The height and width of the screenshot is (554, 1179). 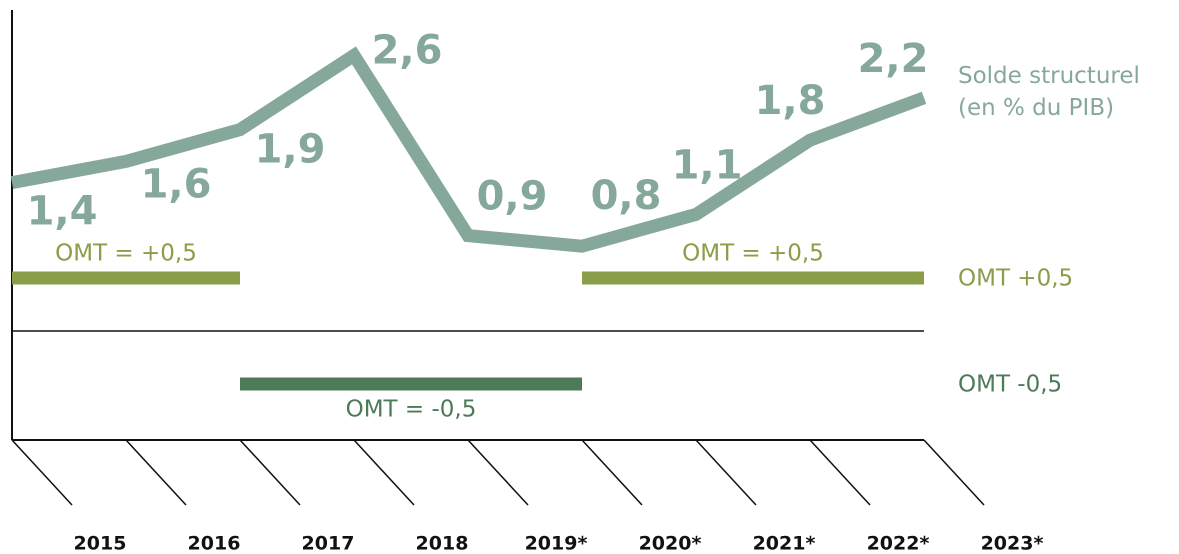 I want to click on x-tick-label: 2018, so click(x=442, y=543).